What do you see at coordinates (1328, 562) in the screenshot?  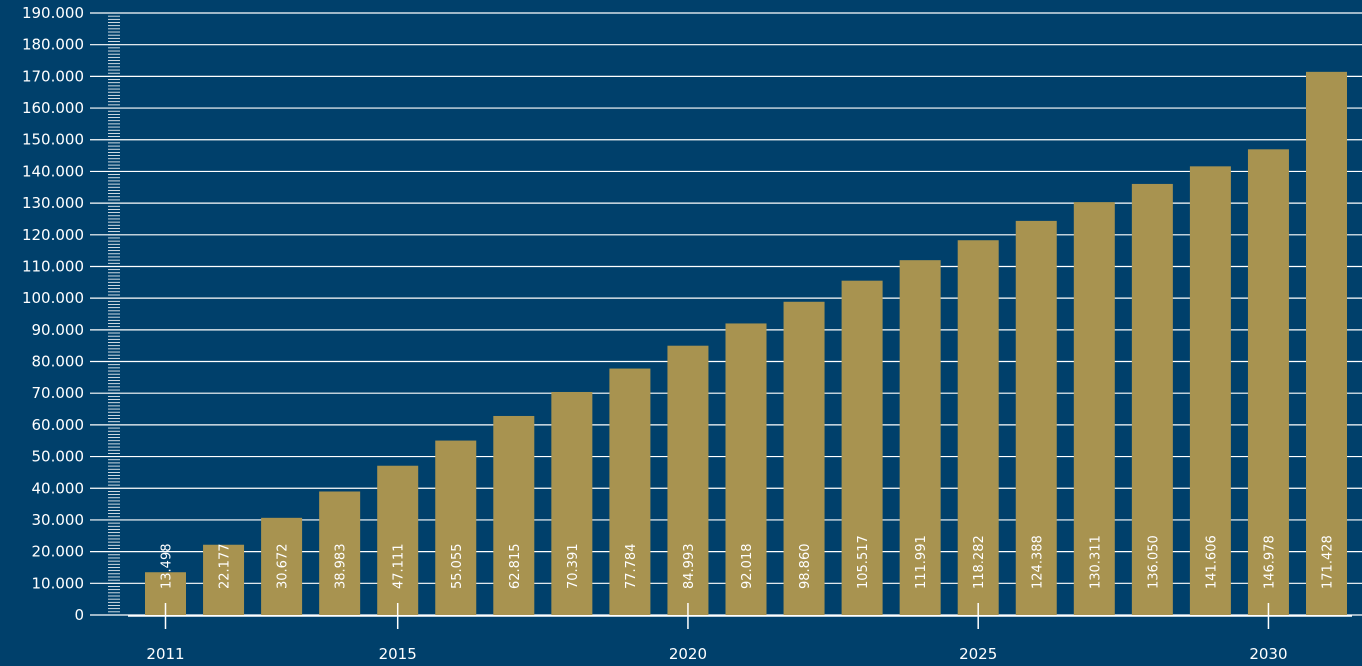 I see `data-label-2031: 171.428` at bounding box center [1328, 562].